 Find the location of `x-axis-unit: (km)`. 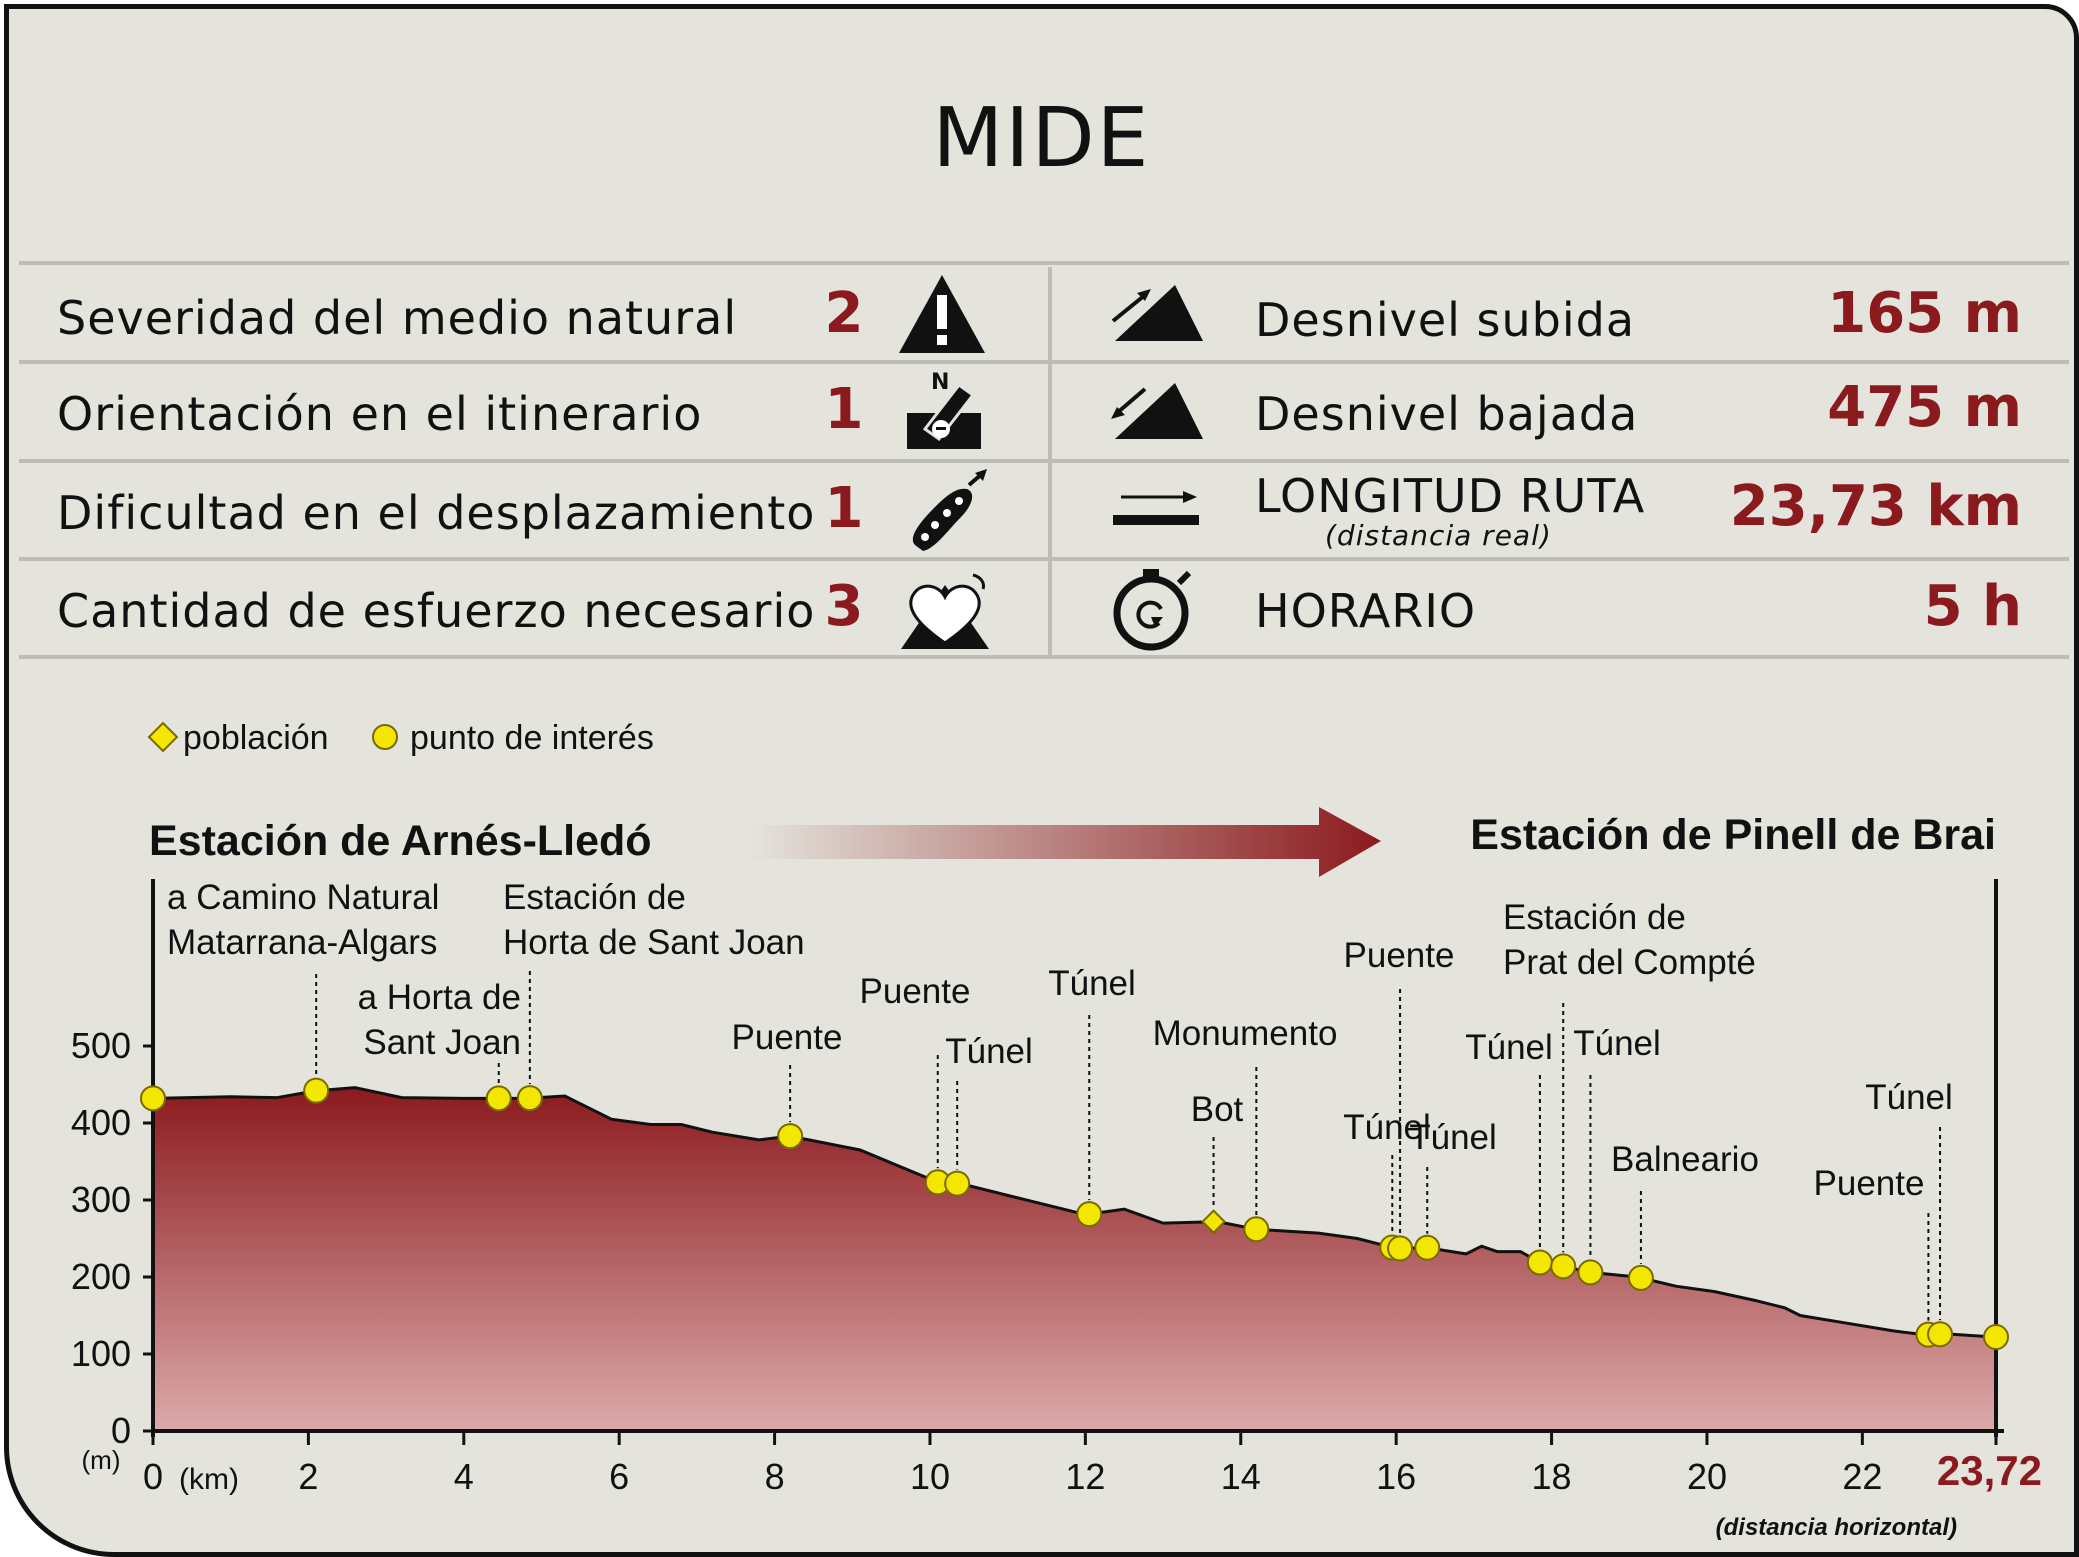

x-axis-unit: (km) is located at coordinates (209, 1479).